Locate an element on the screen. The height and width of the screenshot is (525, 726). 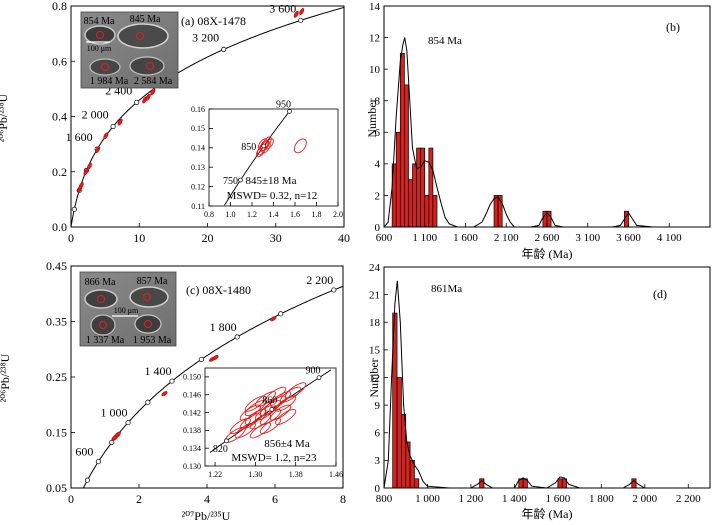
panel-a-inset-y-tick-label: 0.13 is located at coordinates (198, 167).